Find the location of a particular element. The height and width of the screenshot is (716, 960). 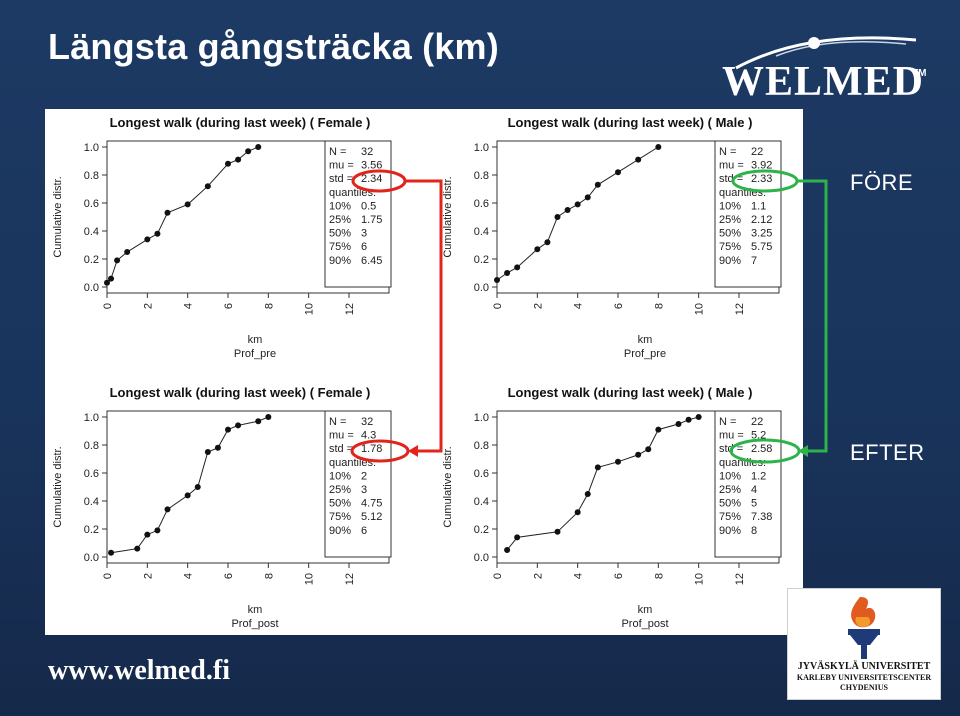

y-tick-label: 1.0 is located at coordinates (481, 148).